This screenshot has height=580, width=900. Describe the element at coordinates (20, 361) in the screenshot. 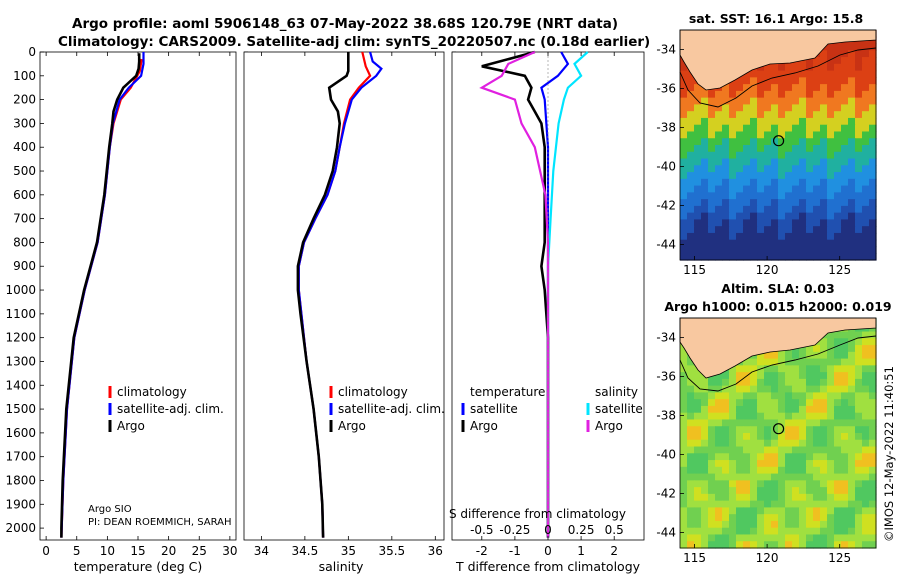

I see `ytick-label: 1300` at that location.